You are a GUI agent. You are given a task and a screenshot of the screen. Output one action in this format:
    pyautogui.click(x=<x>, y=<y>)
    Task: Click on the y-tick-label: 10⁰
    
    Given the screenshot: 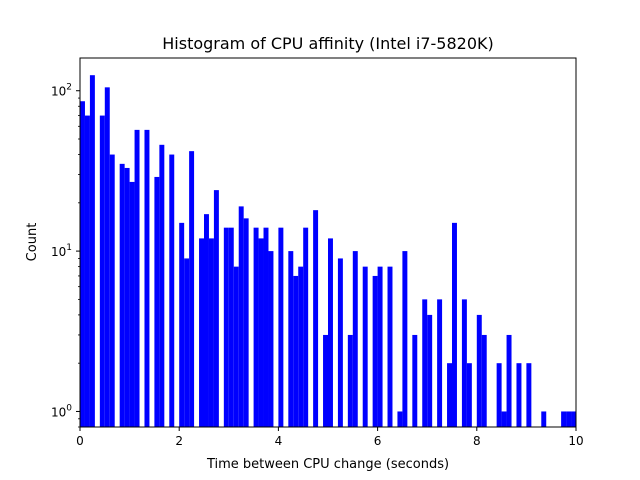 What is the action you would take?
    pyautogui.click(x=61, y=411)
    